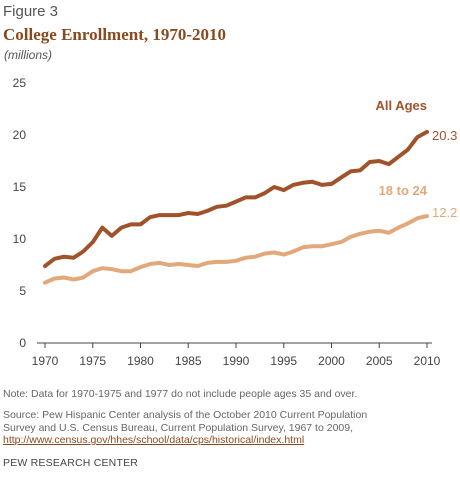  Describe the element at coordinates (236, 361) in the screenshot. I see `x-tick-label: 1990` at that location.